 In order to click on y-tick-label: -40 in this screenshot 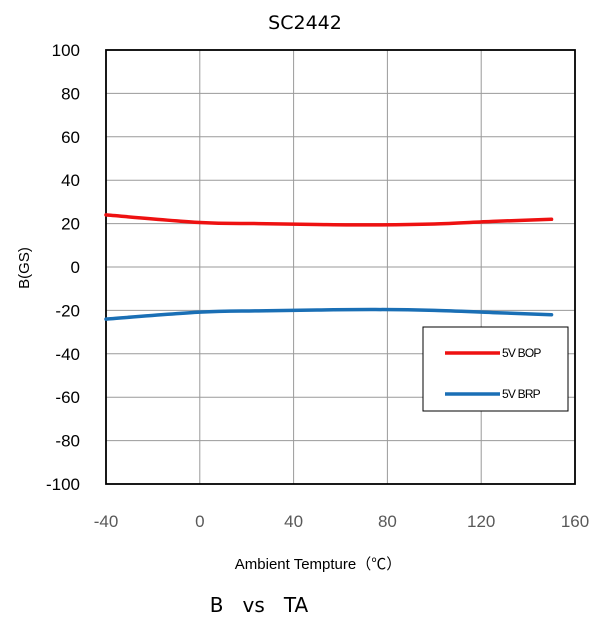, I will do `click(67, 354)`.